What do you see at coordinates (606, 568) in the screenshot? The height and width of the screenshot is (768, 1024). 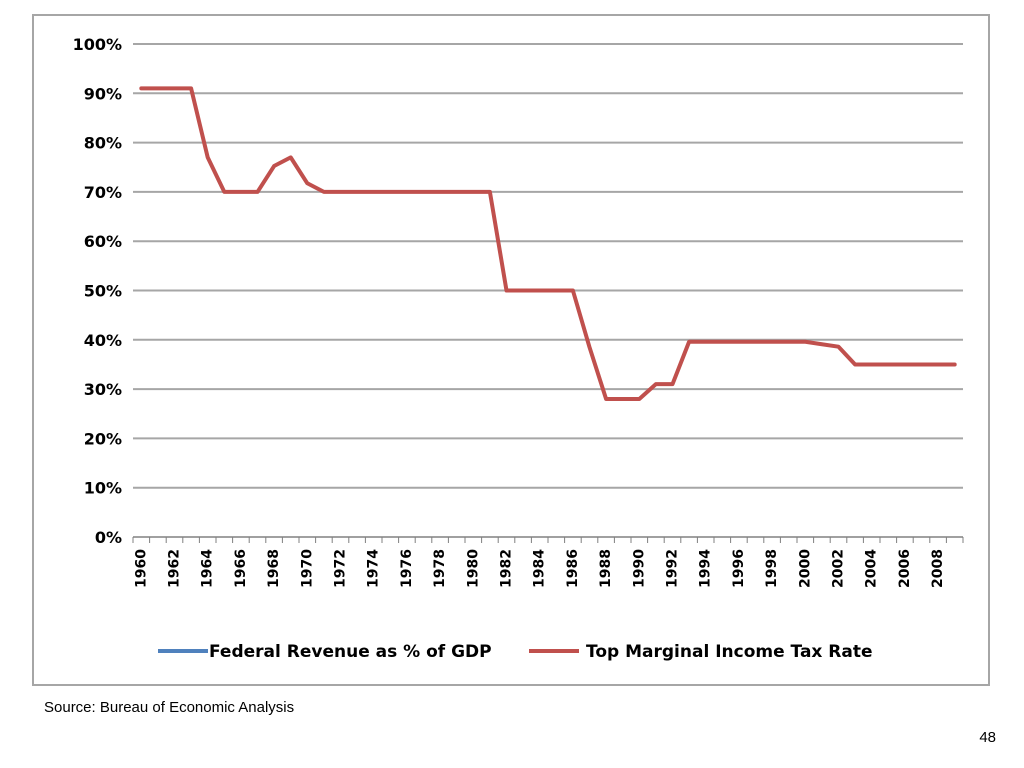 I see `x-tick-label: 1988` at bounding box center [606, 568].